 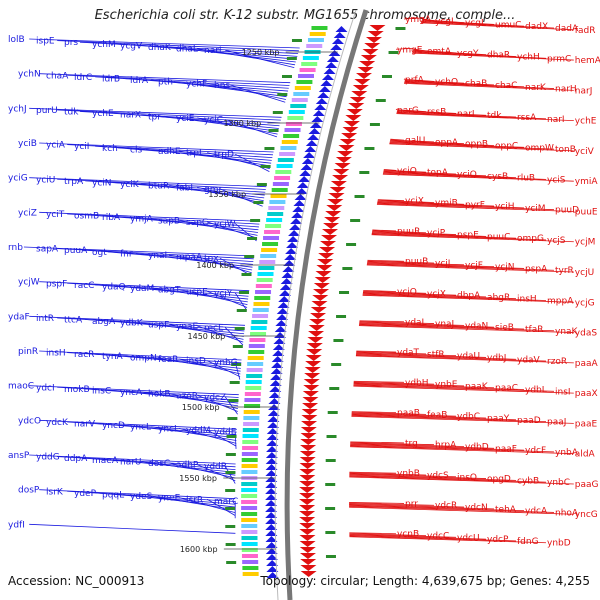 I want to click on right-gene-label: ycjP, so click(x=436, y=234).